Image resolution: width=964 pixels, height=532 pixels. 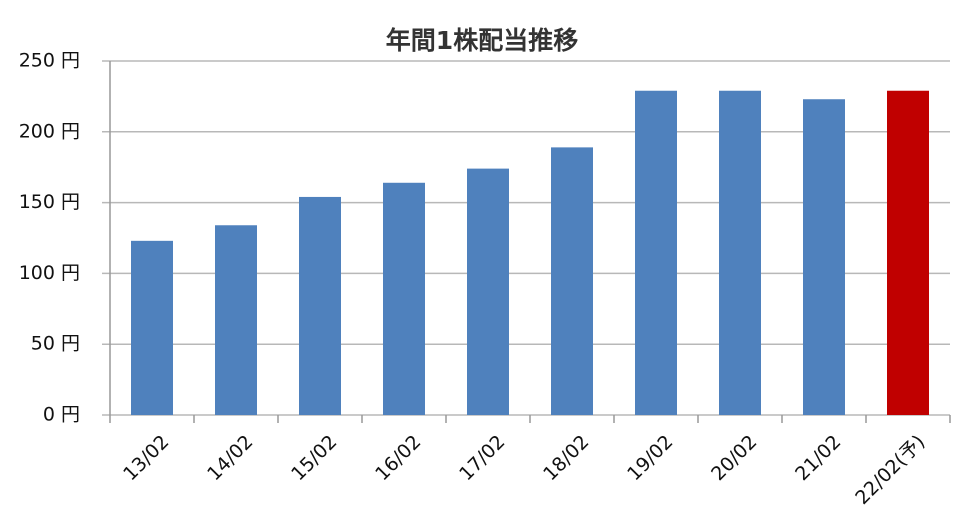 I want to click on x-tick-label: 17/02, so click(x=482, y=458).